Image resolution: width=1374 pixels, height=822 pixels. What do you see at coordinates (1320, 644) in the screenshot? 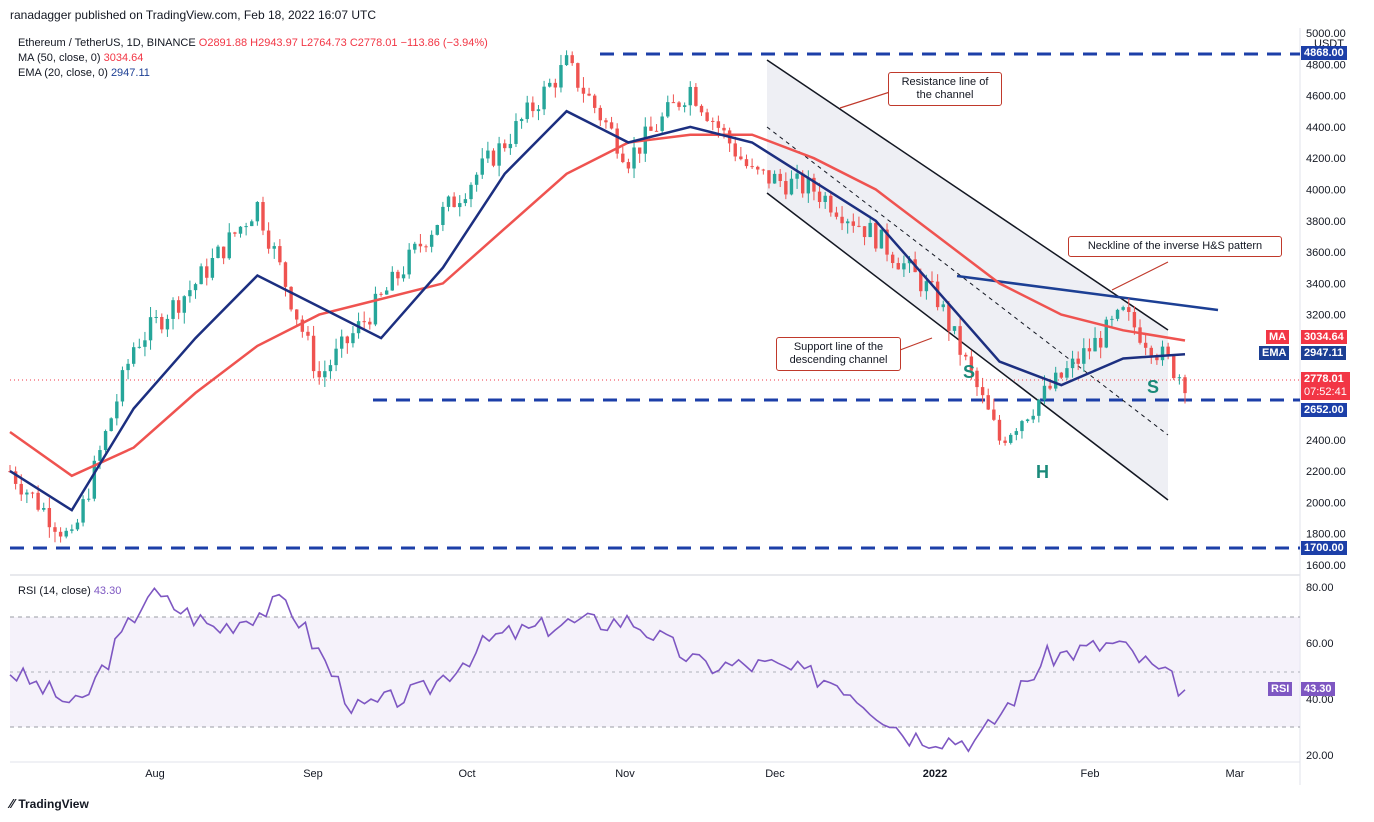
I see `rsi-tick-label: 60.00` at bounding box center [1320, 644].